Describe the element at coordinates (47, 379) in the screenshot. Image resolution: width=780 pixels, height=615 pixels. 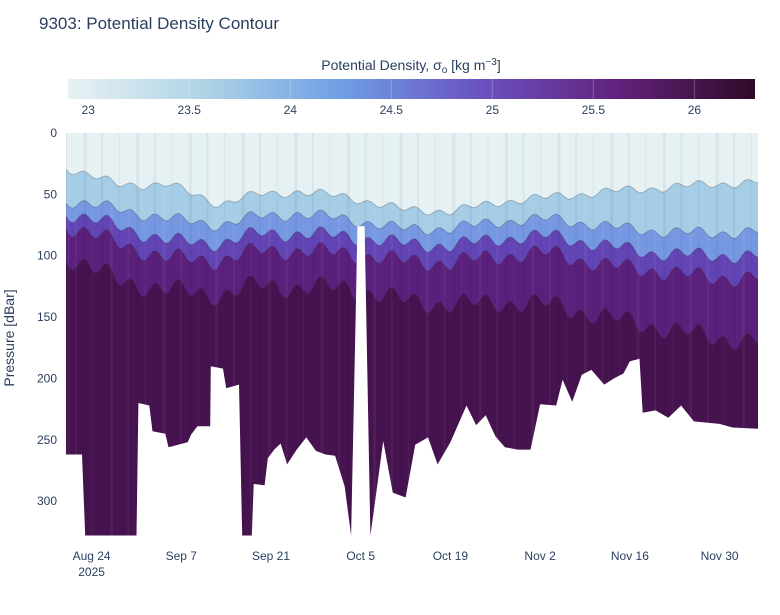
I see `y-tick-label: 200` at that location.